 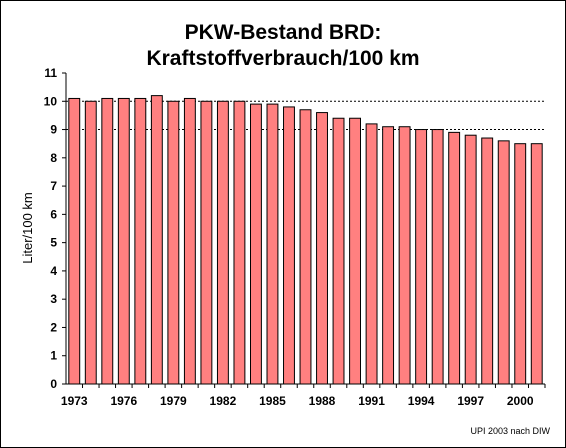 I want to click on x-tick-label: 1994, so click(x=421, y=401).